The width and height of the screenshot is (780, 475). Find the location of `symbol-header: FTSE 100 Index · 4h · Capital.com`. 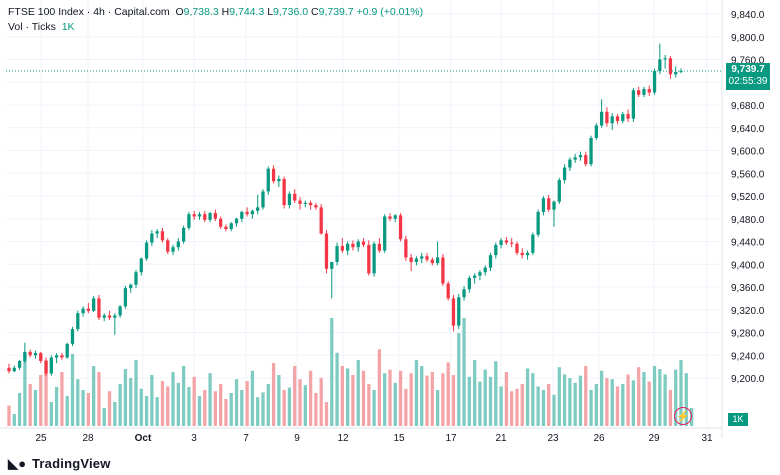

symbol-header: FTSE 100 Index · 4h · Capital.com is located at coordinates (89, 12).